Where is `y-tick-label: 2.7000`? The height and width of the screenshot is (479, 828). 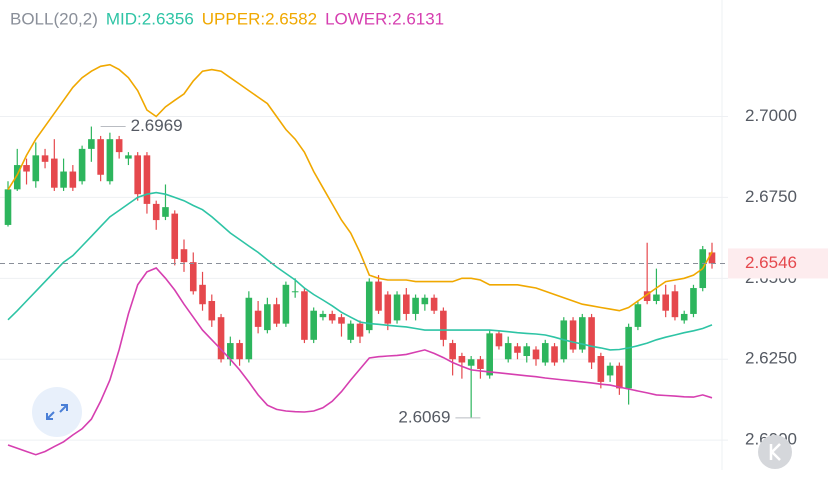
y-tick-label: 2.7000 is located at coordinates (771, 115).